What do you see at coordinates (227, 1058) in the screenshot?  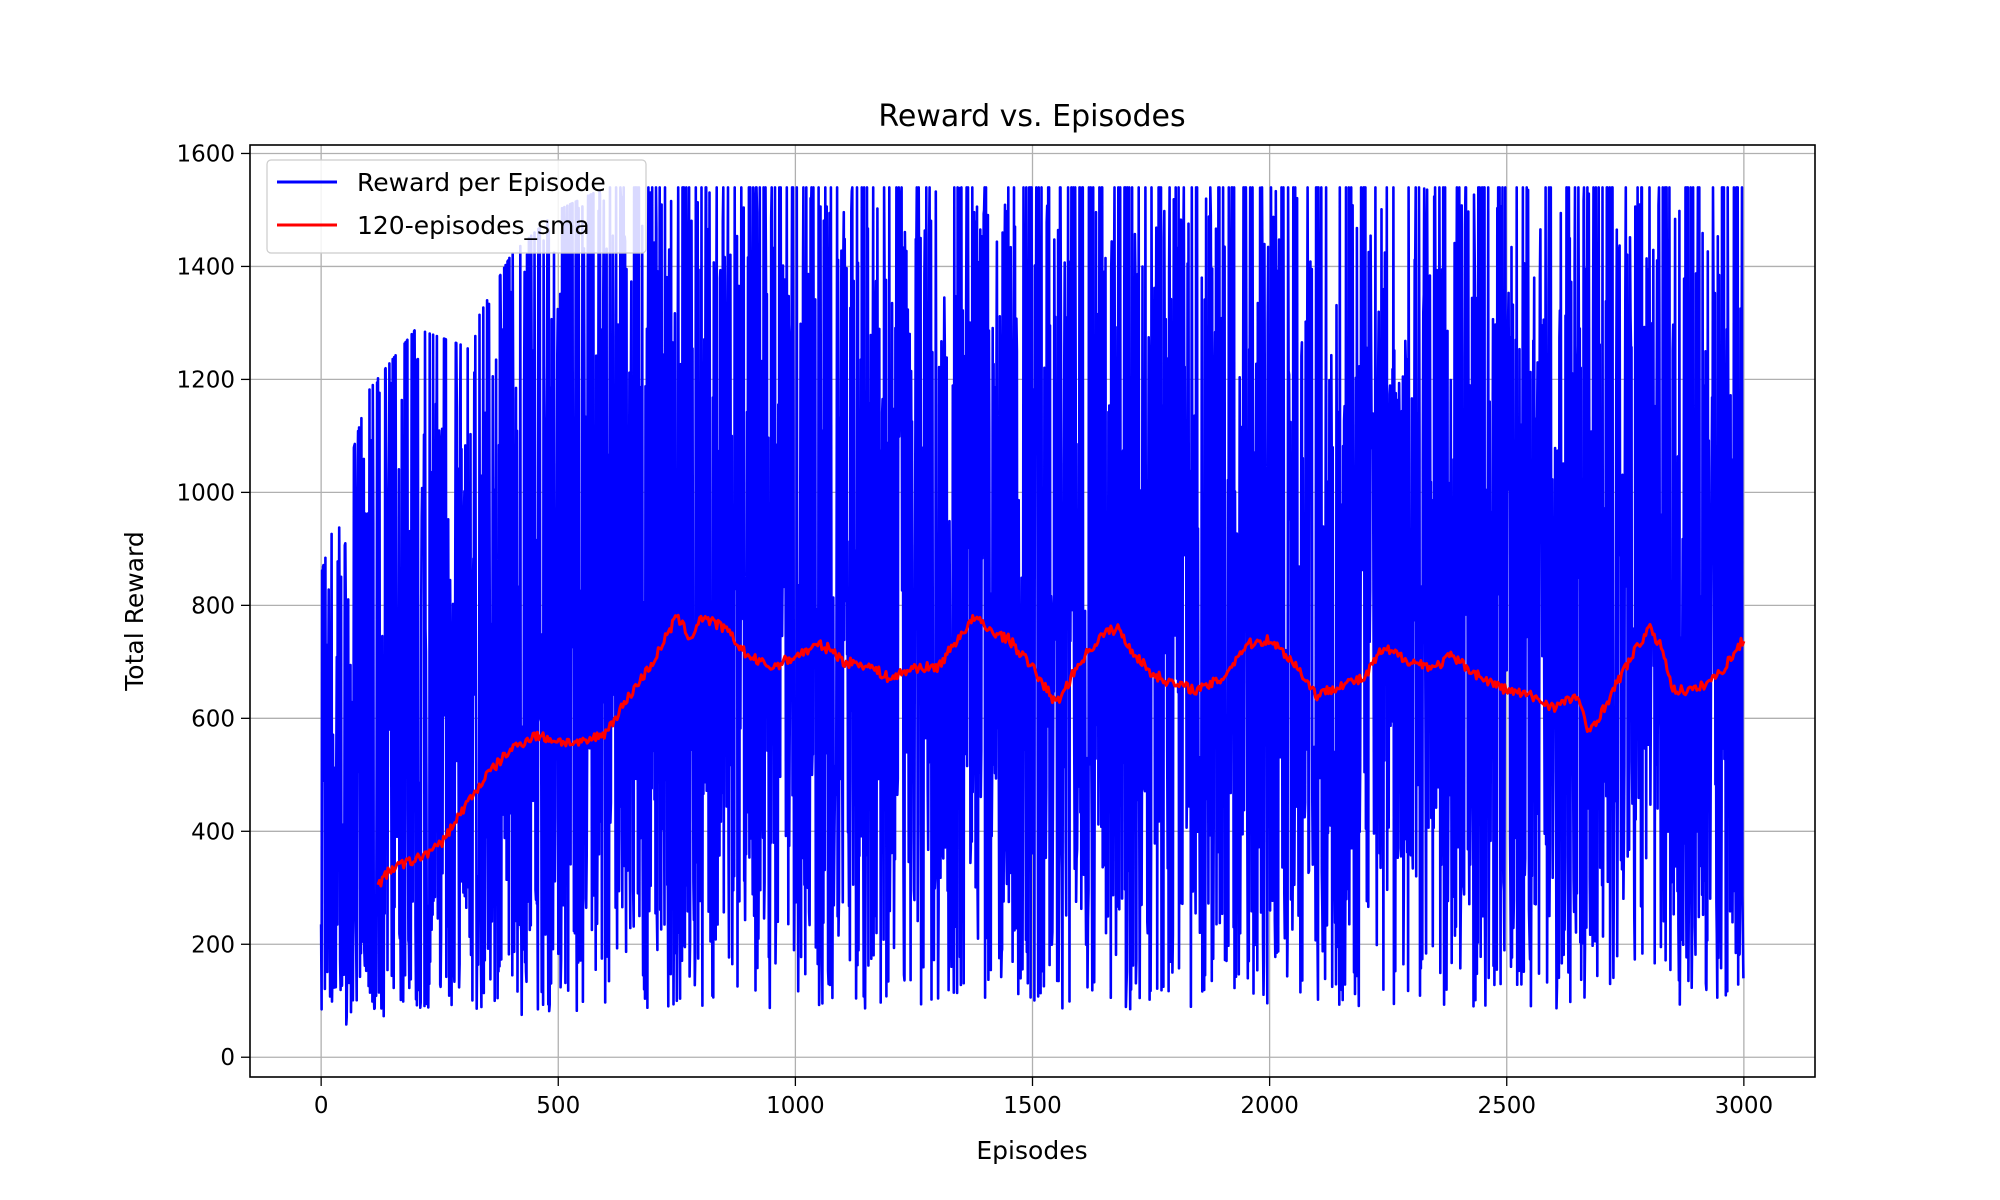 I see `y-tick-label: 0` at bounding box center [227, 1058].